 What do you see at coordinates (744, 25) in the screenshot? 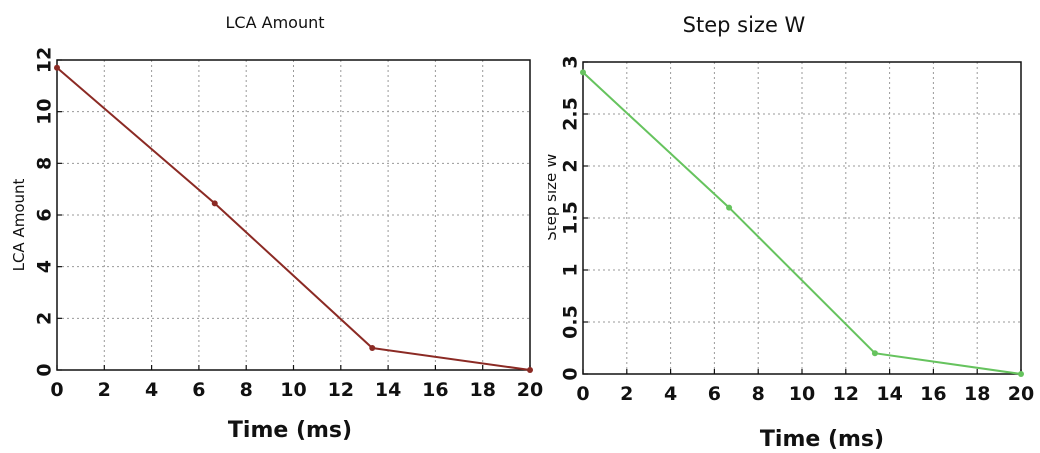
I see `chart-title: Step size W` at bounding box center [744, 25].